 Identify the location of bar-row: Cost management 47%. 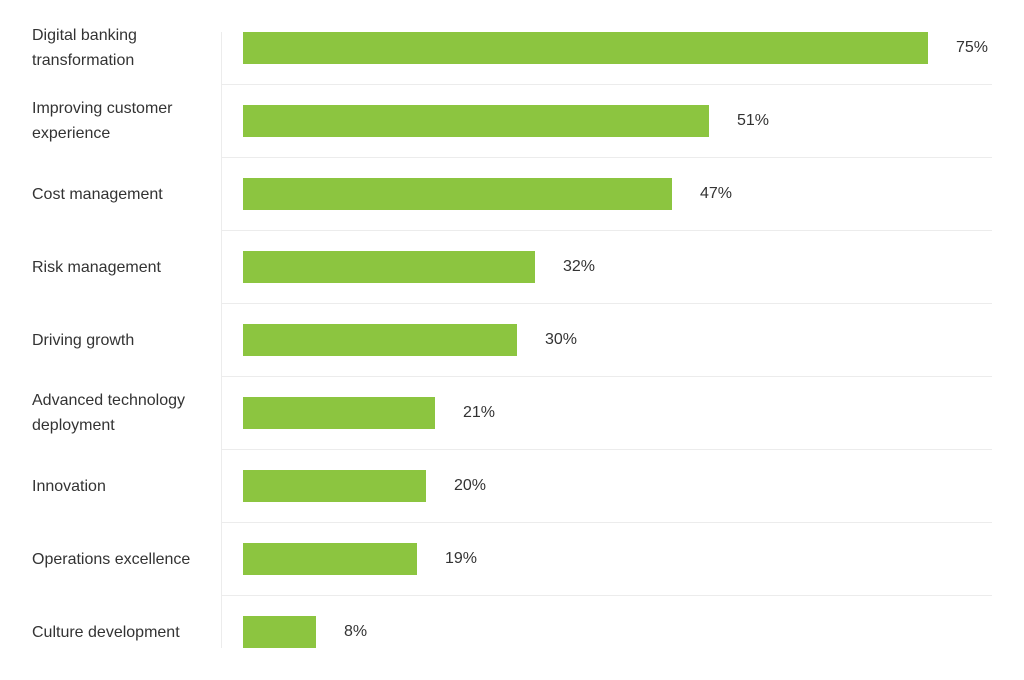
(507, 194).